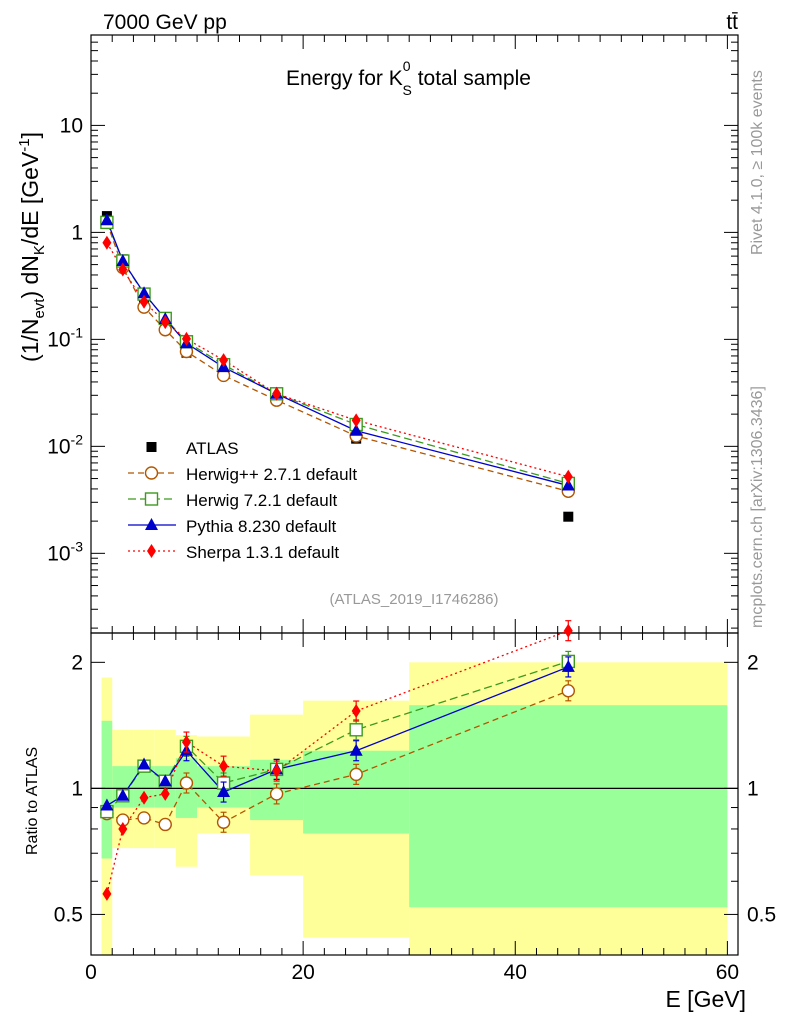 This screenshot has height=1024, width=786. I want to click on y-tick-label: 10⁻², so click(65, 444).